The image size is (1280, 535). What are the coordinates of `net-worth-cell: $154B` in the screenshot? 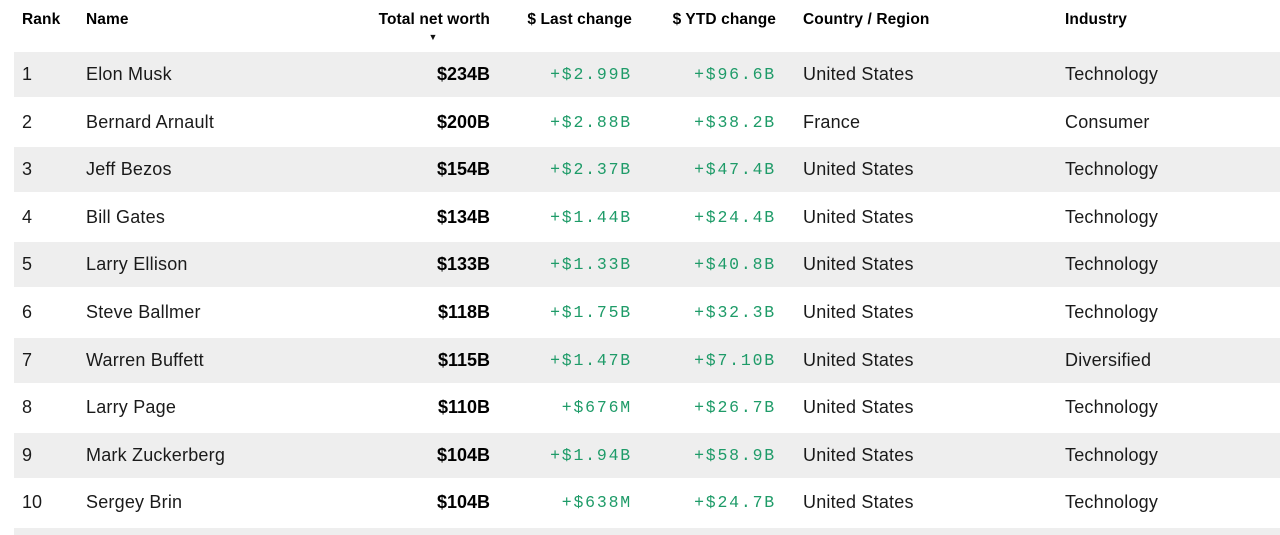 It's located at (463, 169).